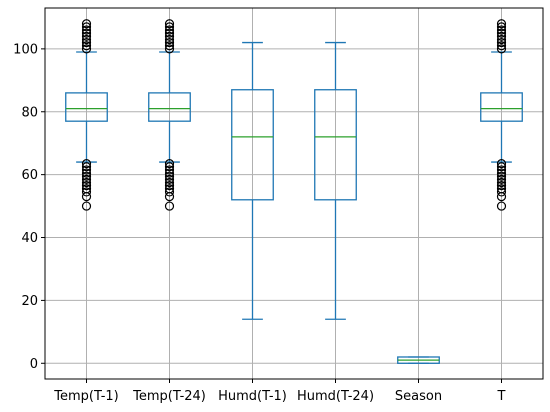 Image resolution: width=550 pixels, height=412 pixels. Describe the element at coordinates (25, 49) in the screenshot. I see `y-tick-label: 100` at that location.